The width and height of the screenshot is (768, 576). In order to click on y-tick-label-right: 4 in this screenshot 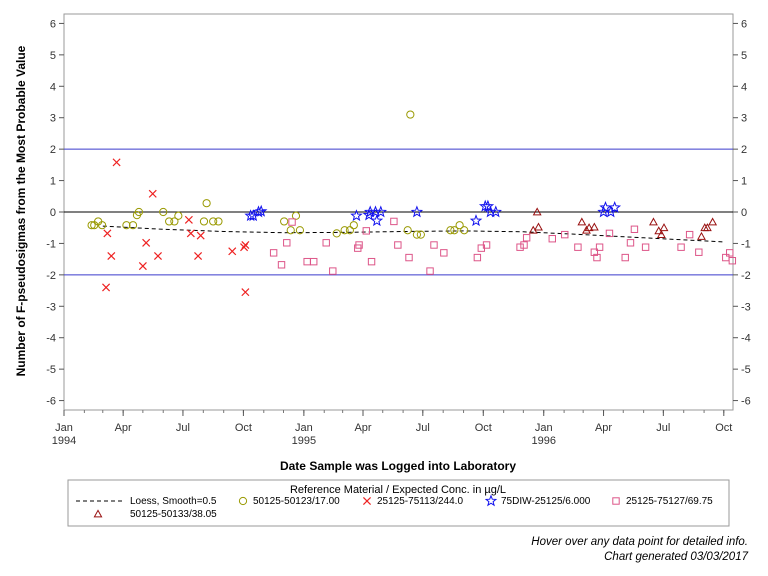, I will do `click(744, 87)`.